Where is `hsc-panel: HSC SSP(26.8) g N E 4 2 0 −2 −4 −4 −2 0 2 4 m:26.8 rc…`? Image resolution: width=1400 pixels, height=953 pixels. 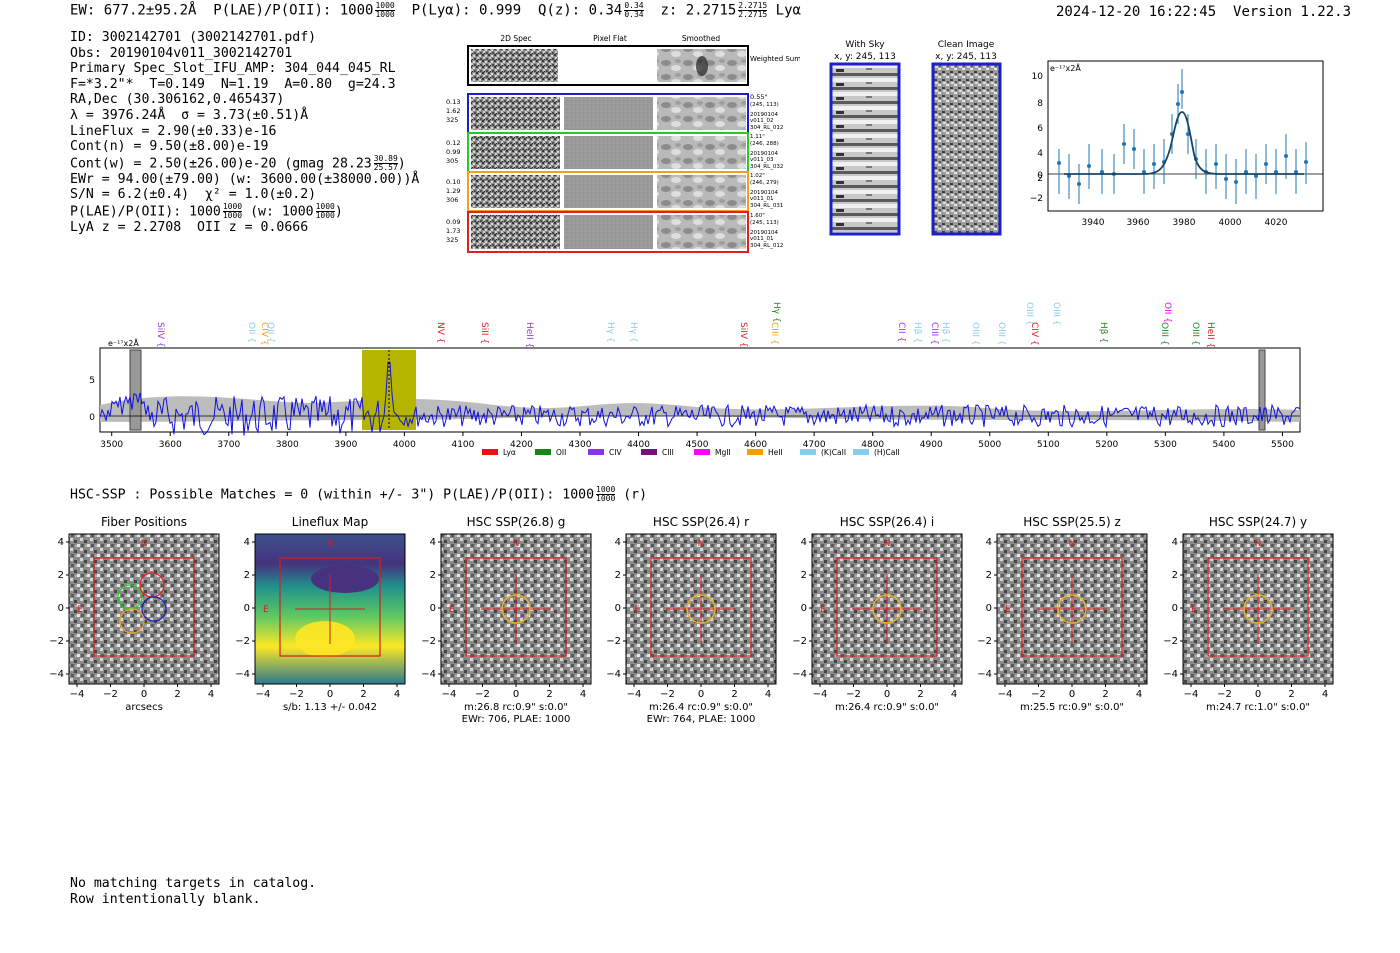
hsc-panel: HSC SSP(26.8) g N E 4 2 0 −2 −4 −4 −2 0 2 4 m:26.8 rc… is located at coordinates (506, 620).